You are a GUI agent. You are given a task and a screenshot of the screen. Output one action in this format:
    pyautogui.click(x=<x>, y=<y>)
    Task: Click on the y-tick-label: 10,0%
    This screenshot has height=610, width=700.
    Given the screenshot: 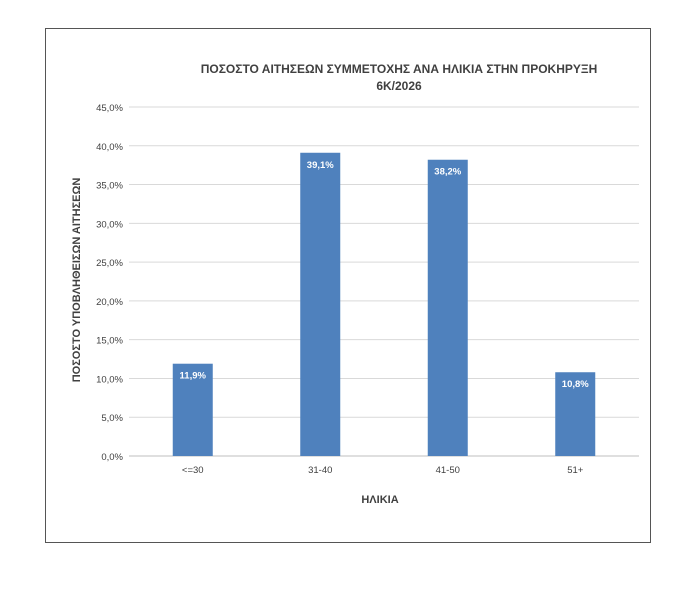 What is the action you would take?
    pyautogui.click(x=109, y=379)
    